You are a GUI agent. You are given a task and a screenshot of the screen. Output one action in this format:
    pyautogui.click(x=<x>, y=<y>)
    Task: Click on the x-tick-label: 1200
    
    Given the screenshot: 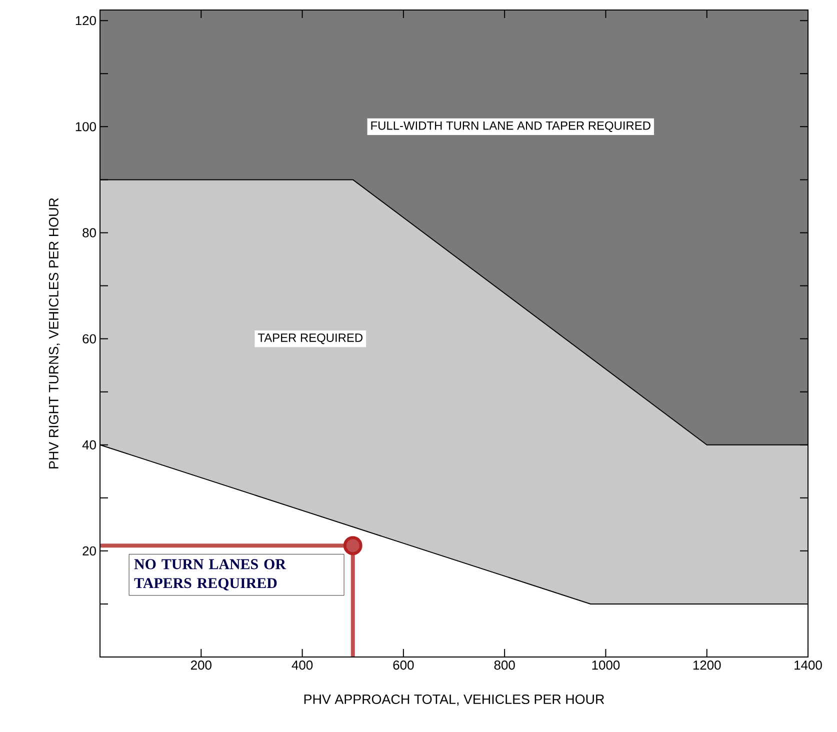 What is the action you would take?
    pyautogui.click(x=707, y=665)
    